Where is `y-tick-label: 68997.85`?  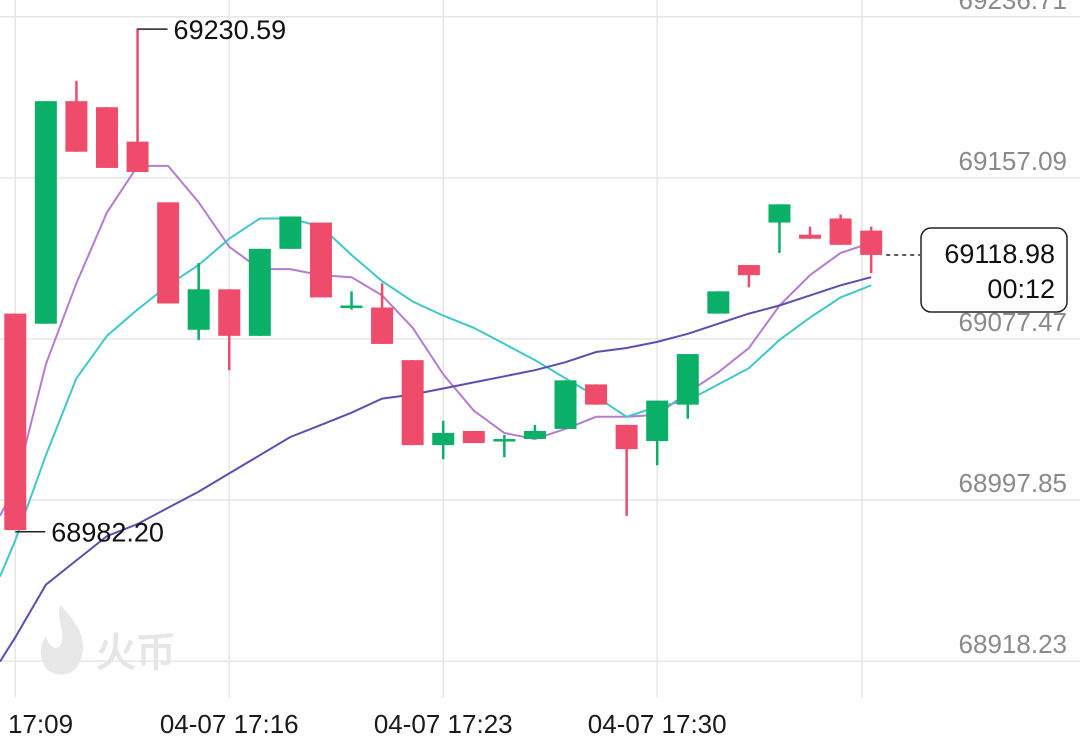
y-tick-label: 68997.85 is located at coordinates (1013, 483).